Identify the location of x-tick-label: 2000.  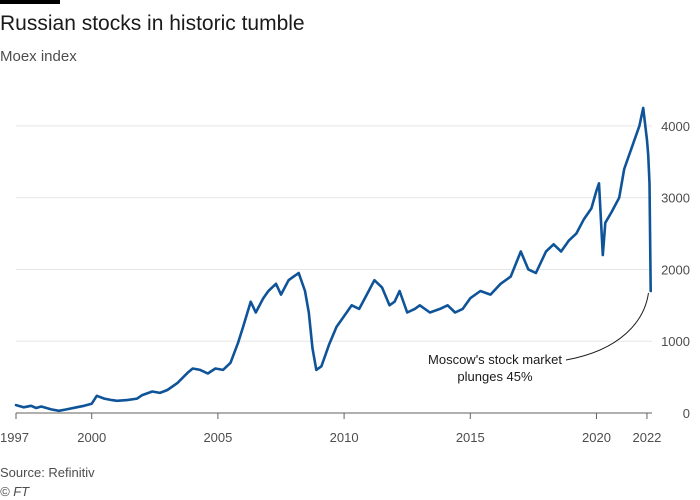
(91, 437).